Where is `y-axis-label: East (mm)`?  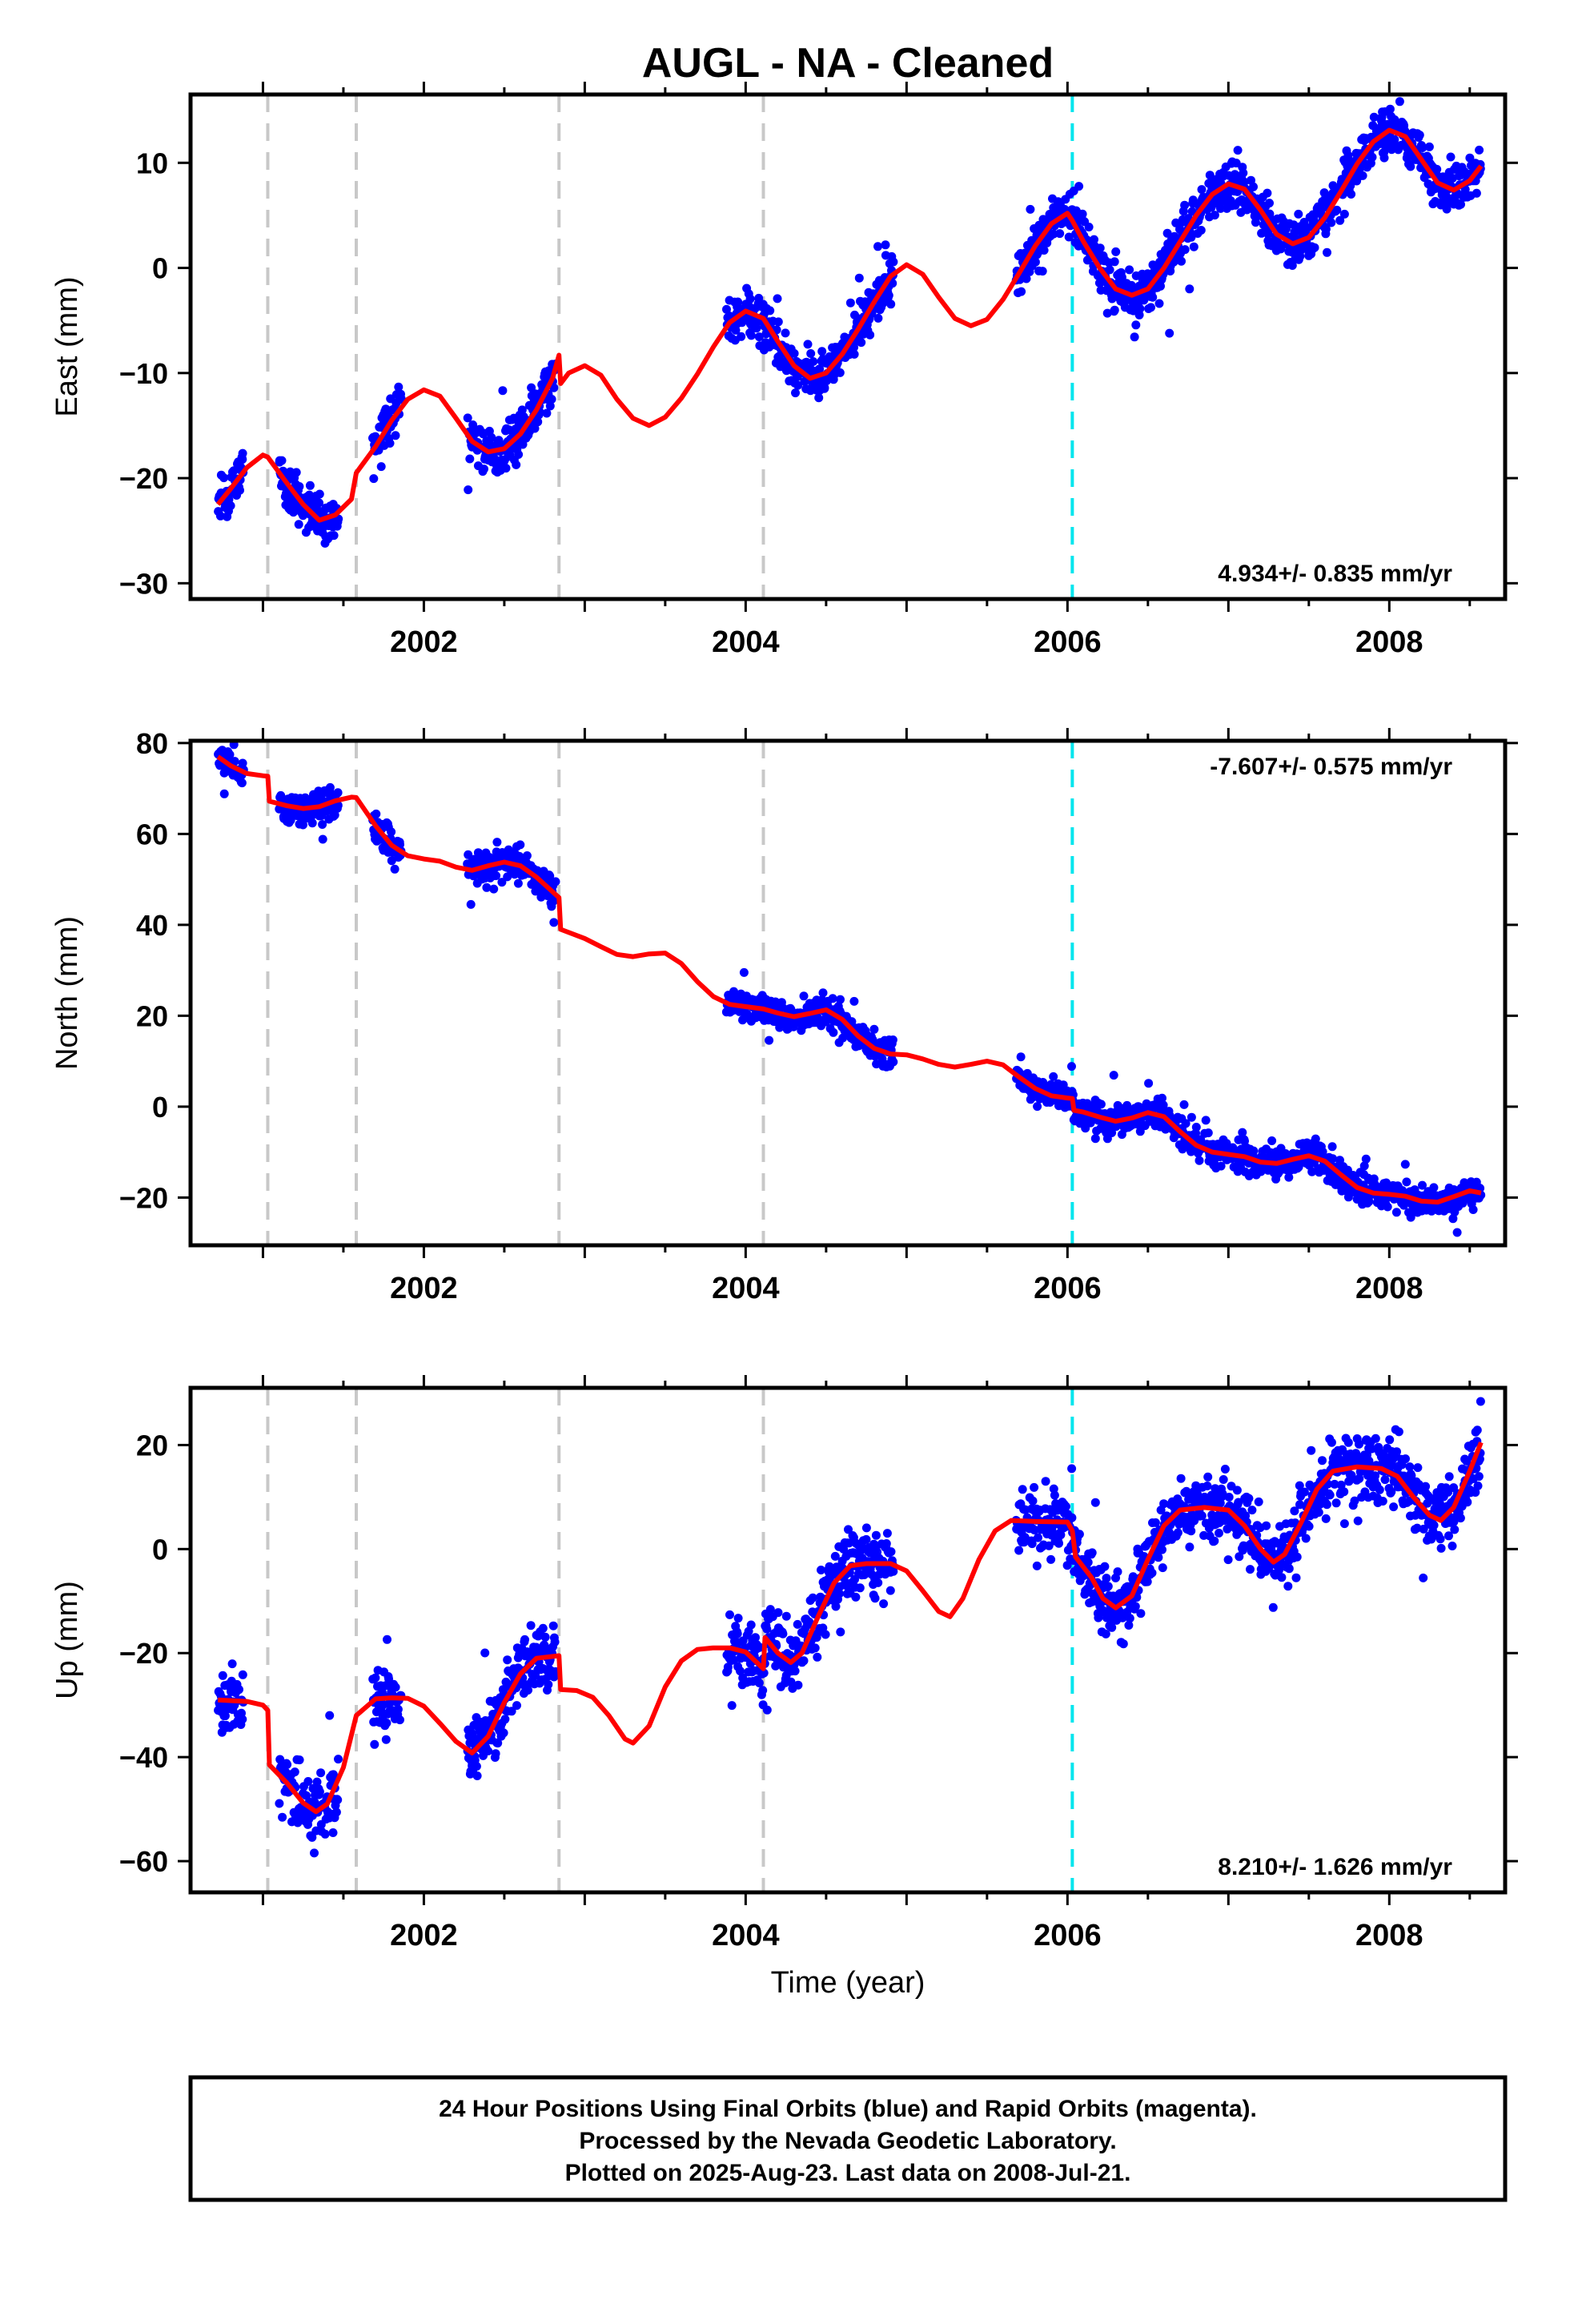
y-axis-label: East (mm) is located at coordinates (67, 346).